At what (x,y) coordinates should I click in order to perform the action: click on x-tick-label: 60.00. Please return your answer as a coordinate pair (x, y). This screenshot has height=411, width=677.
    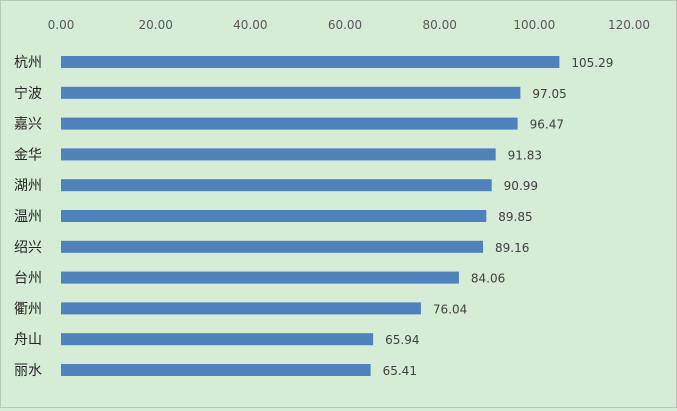
    Looking at the image, I should click on (345, 25).